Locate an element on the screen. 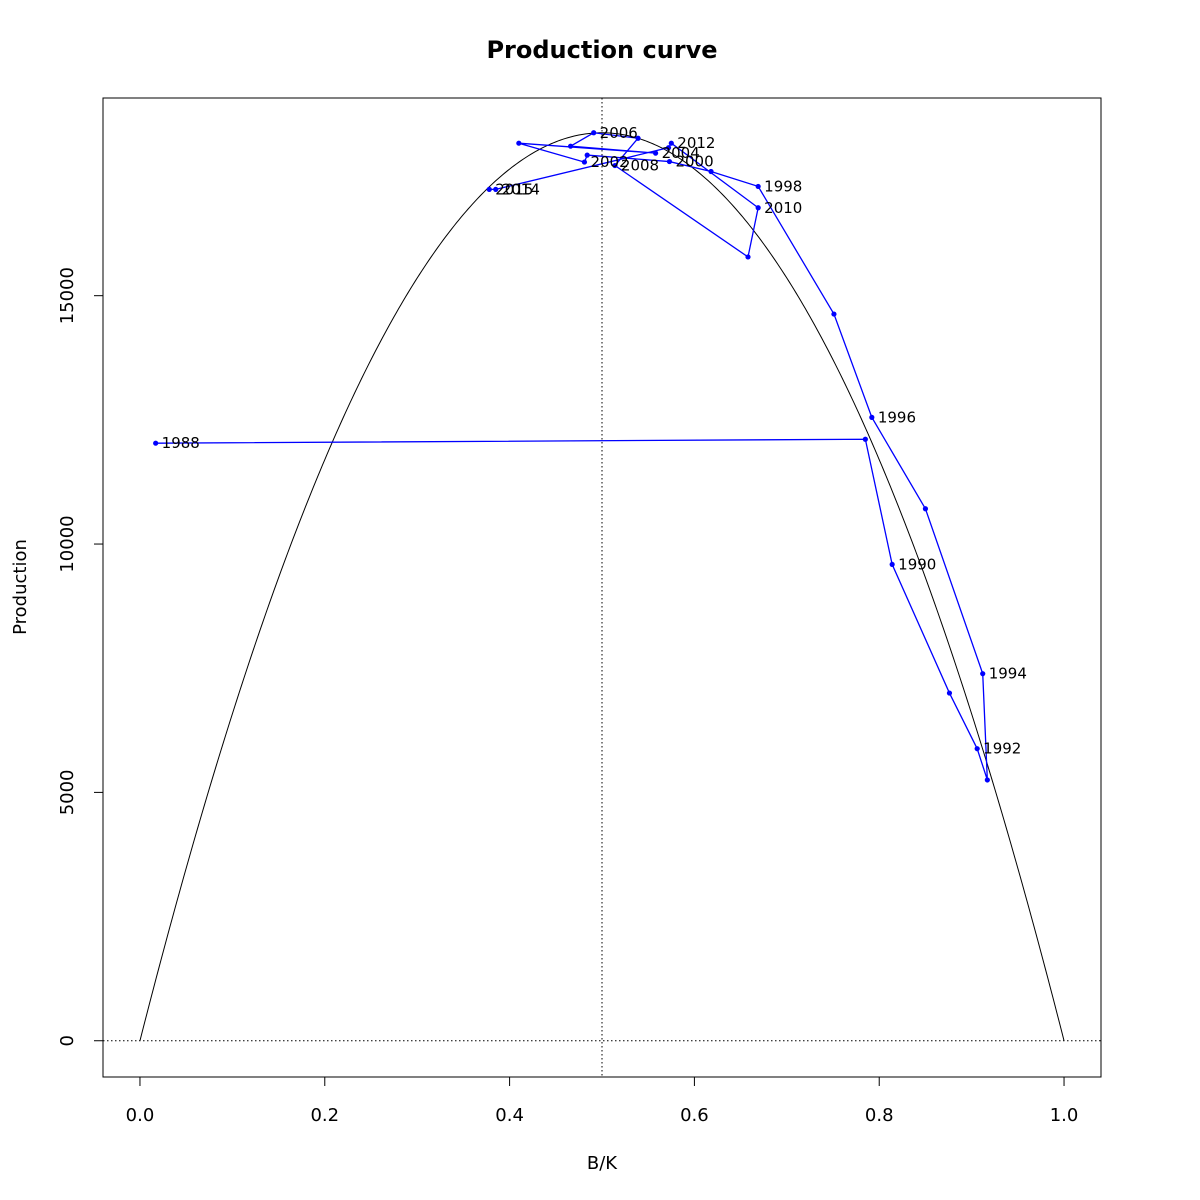  data-point-2012 is located at coordinates (668, 148).